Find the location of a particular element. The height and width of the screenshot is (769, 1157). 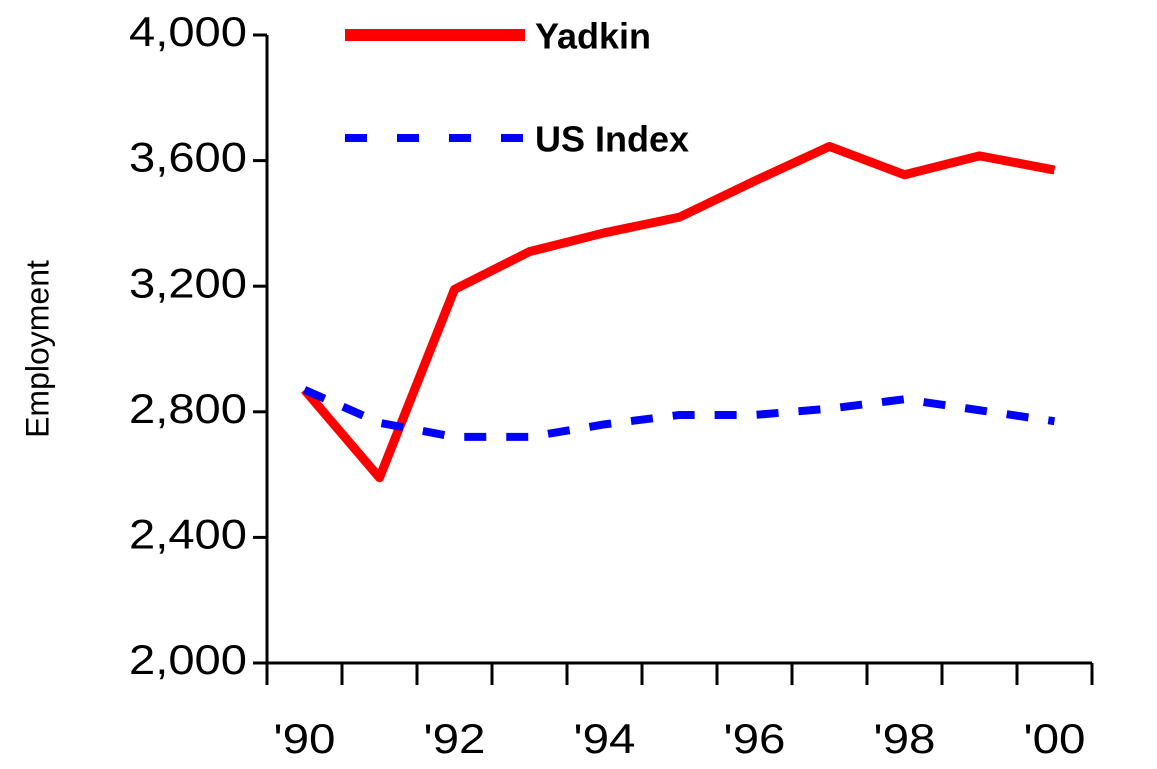

y-tick-label: 3,200 is located at coordinates (188, 282).